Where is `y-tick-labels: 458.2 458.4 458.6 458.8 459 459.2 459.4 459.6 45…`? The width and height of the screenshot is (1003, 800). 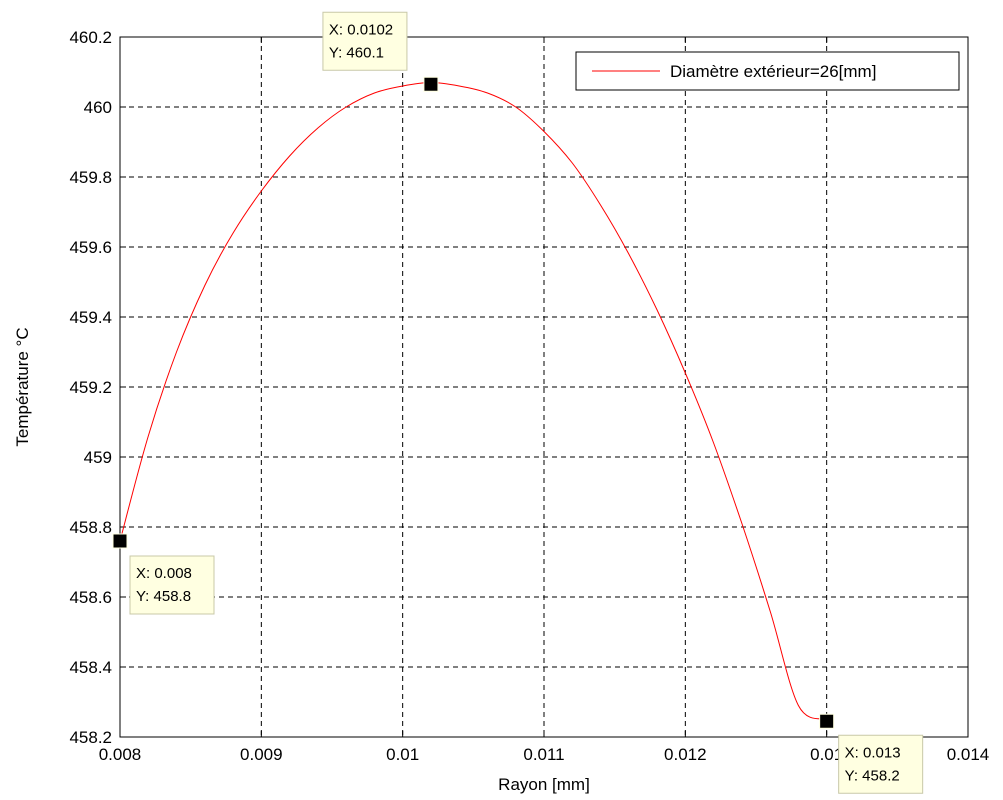 y-tick-labels: 458.2 458.4 458.6 458.8 459 459.2 459.4 459.6 45… is located at coordinates (90, 387).